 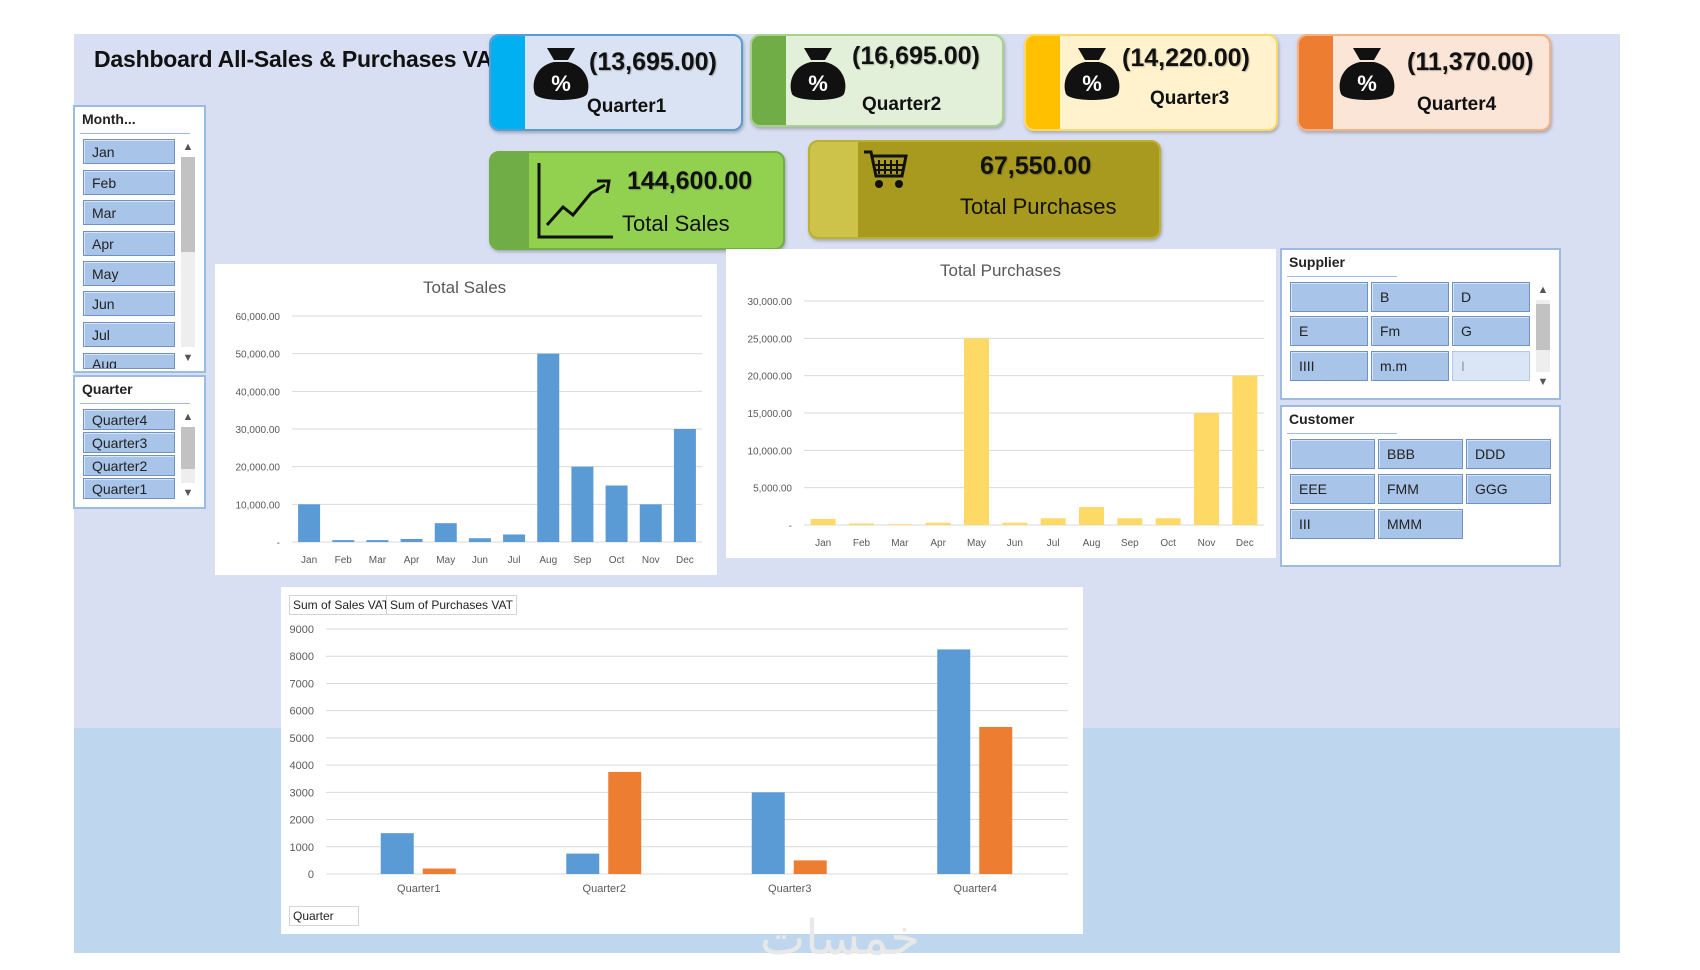 I want to click on slicer-item-aug: Aug, so click(x=129, y=361).